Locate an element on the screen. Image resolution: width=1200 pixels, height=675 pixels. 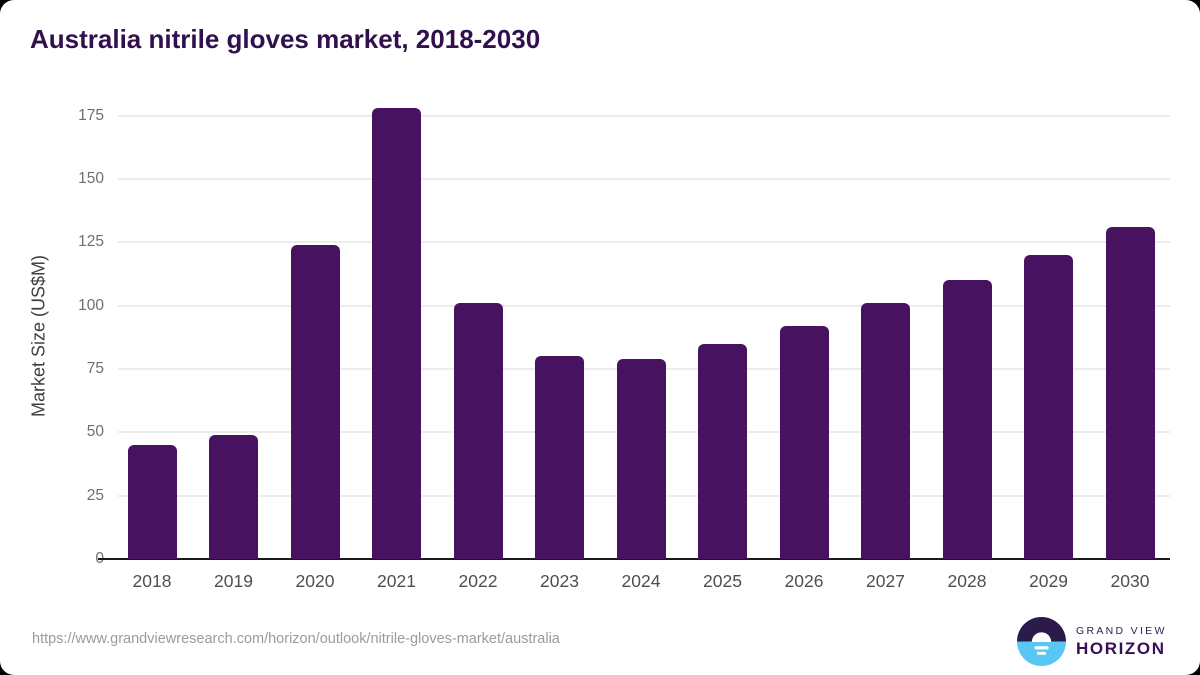
bar-2021 is located at coordinates (396, 333).